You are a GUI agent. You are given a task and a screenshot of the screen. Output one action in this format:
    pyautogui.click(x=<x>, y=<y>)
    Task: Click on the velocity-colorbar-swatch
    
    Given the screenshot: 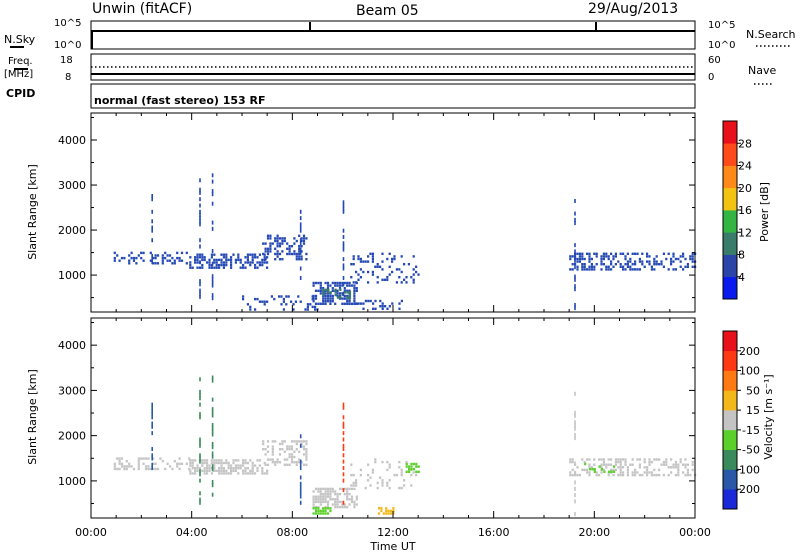 What is the action you would take?
    pyautogui.click(x=730, y=341)
    